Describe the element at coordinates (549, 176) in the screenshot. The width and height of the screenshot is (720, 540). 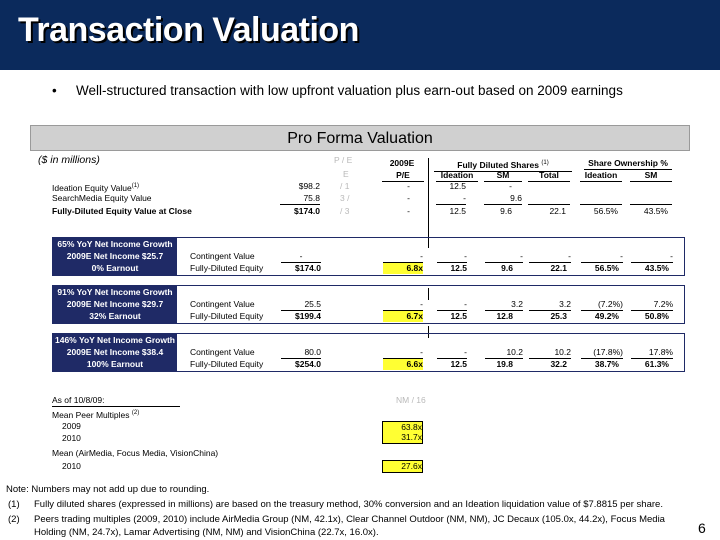
I see `col-total: Total` at that location.